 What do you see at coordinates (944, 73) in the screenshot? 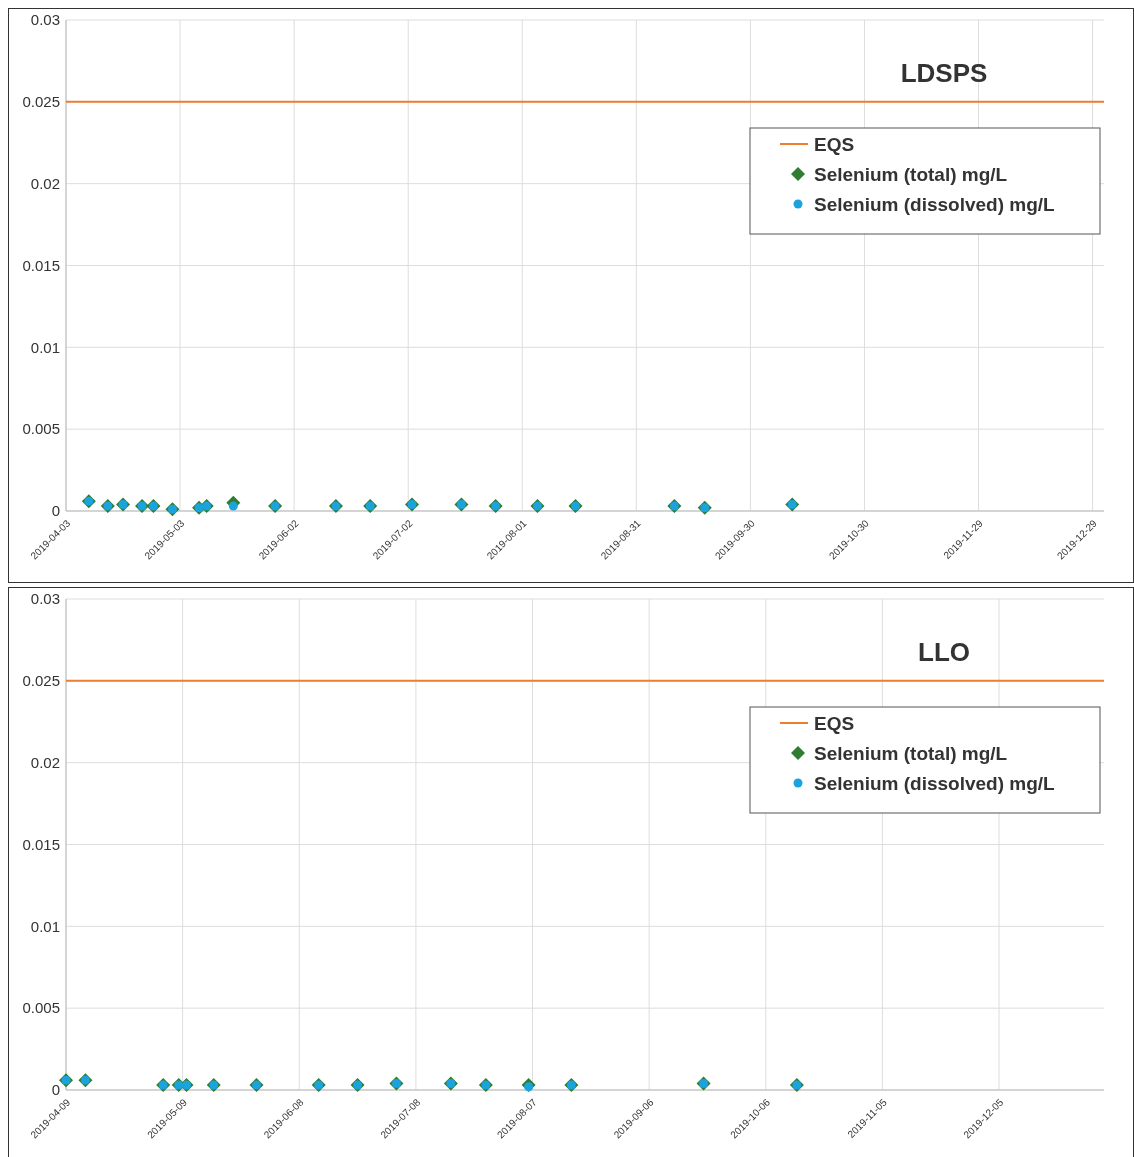
I see `text: LDSPS` at bounding box center [944, 73].